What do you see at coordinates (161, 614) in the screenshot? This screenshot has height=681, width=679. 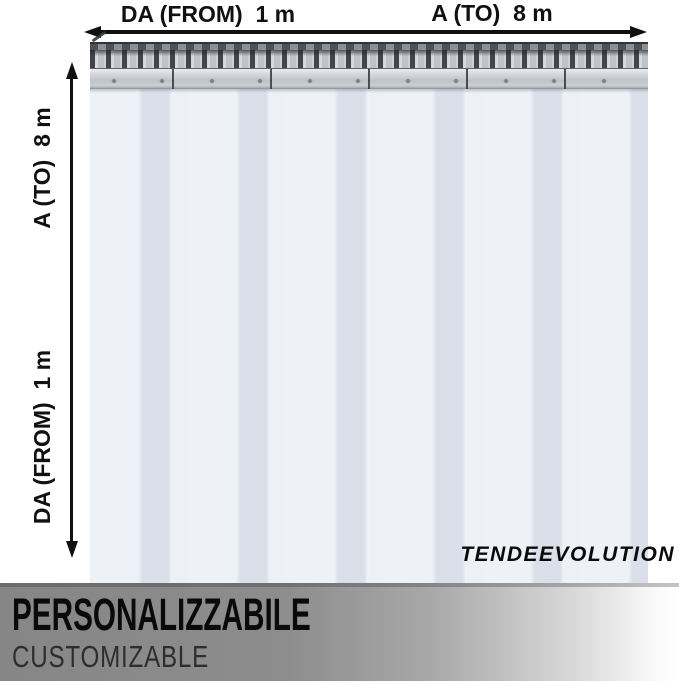 I see `banner-title: PERSONALIZZABILE` at bounding box center [161, 614].